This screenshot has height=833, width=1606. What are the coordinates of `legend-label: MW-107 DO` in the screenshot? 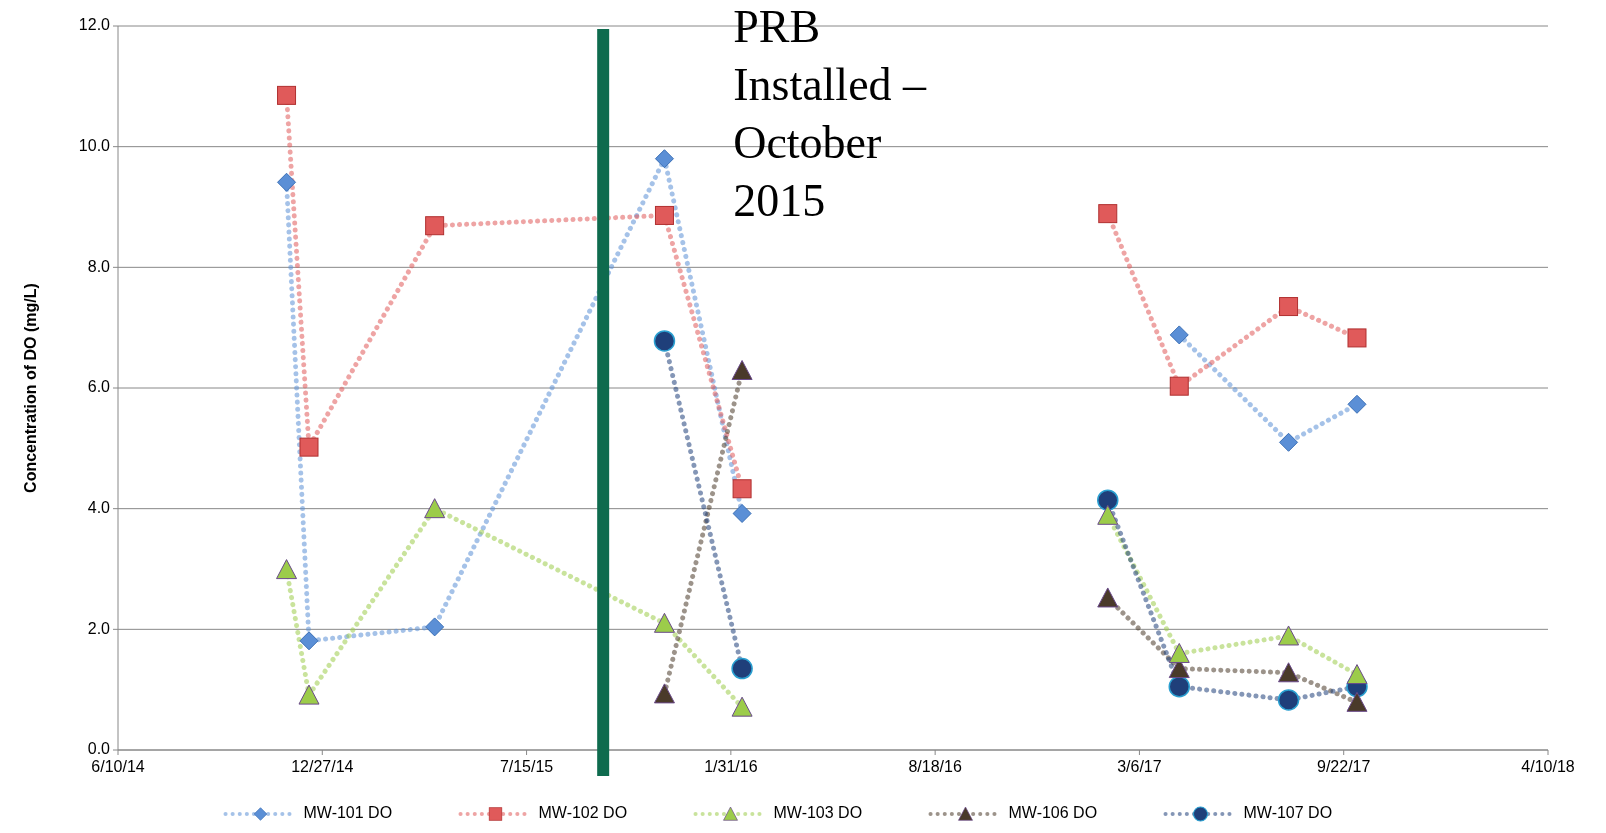 It's located at (1288, 813).